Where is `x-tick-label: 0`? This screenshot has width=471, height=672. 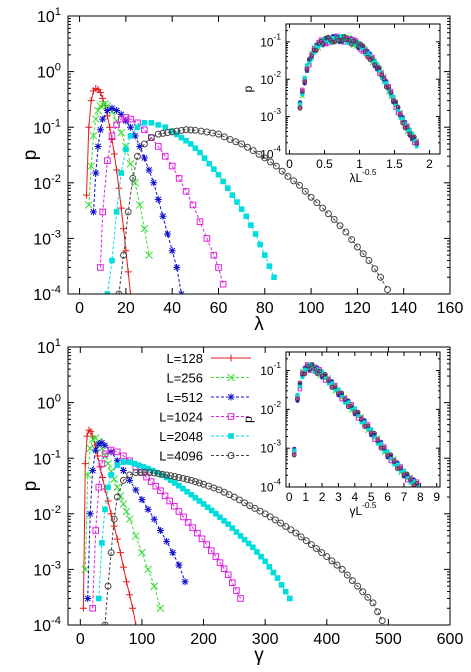 x-tick-label: 0 is located at coordinates (289, 164).